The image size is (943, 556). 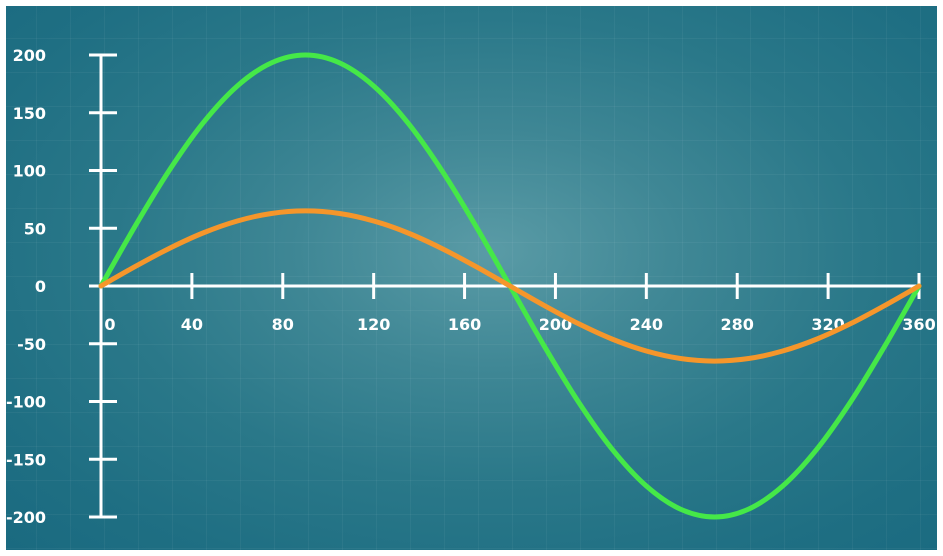 What do you see at coordinates (646, 324) in the screenshot?
I see `x-tick-label: 240` at bounding box center [646, 324].